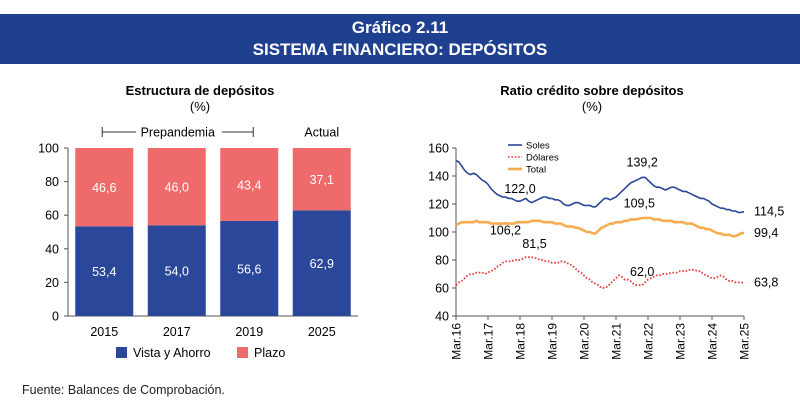 The image size is (800, 415). I want to click on data-label: 109,5, so click(639, 204).